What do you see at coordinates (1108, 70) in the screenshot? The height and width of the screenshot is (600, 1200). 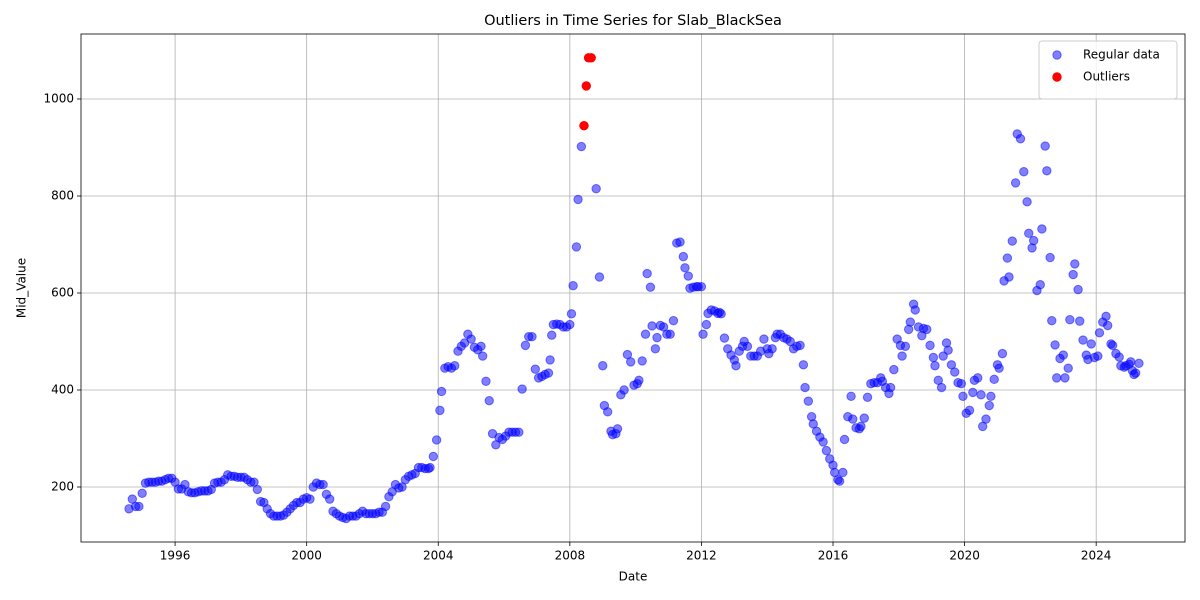 I see `legend: Regular data Outliers` at bounding box center [1108, 70].